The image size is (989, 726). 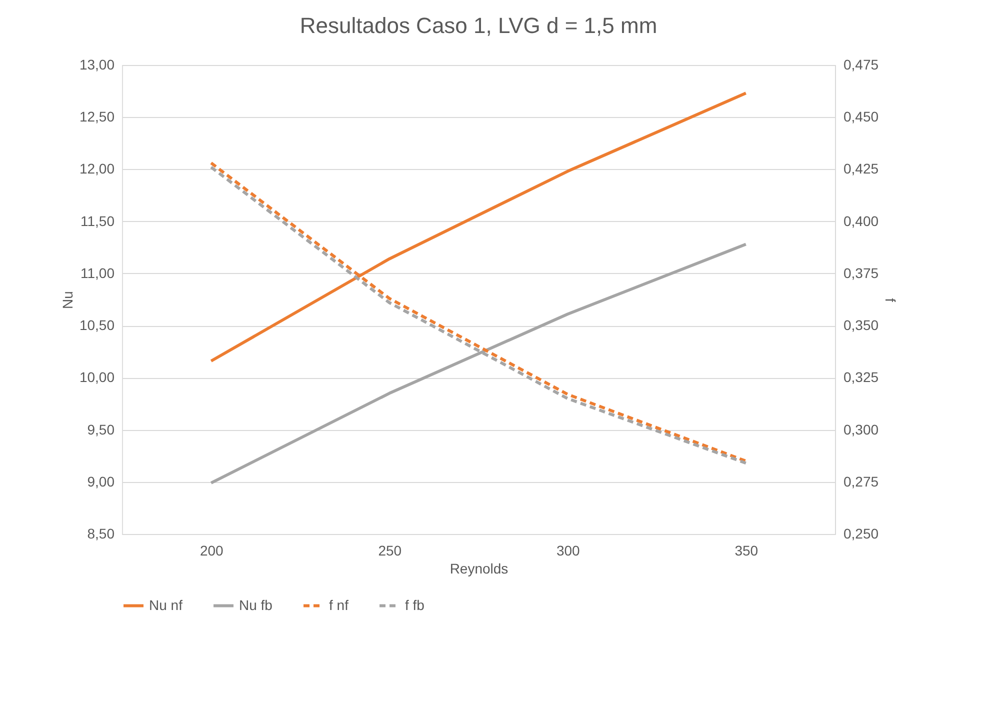 What do you see at coordinates (97, 325) in the screenshot?
I see `y-tick-label: 10,50` at bounding box center [97, 325].